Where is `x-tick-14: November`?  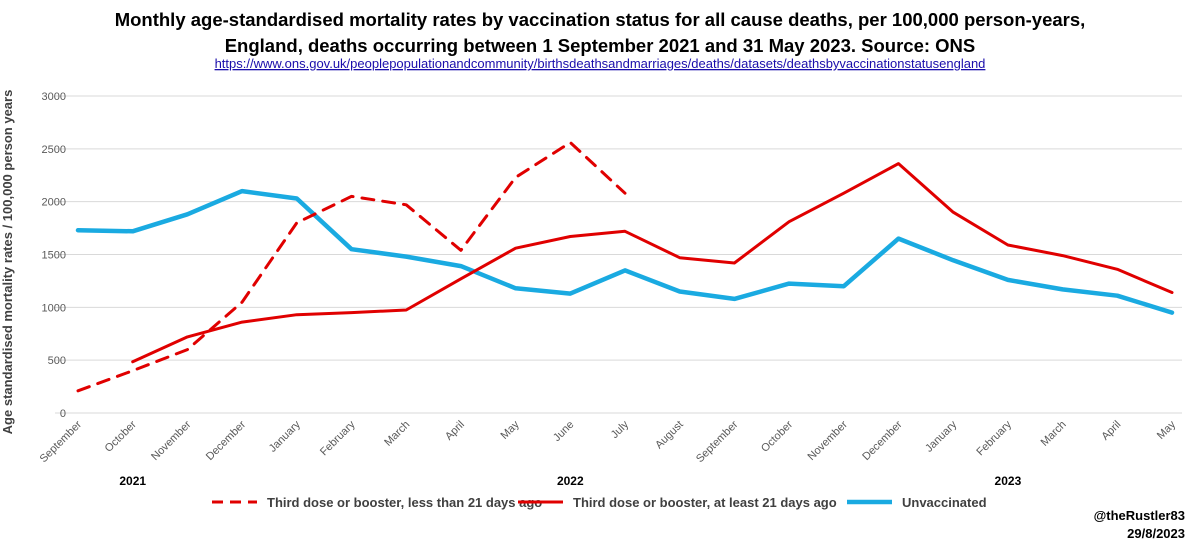 x-tick-14: November is located at coordinates (828, 440).